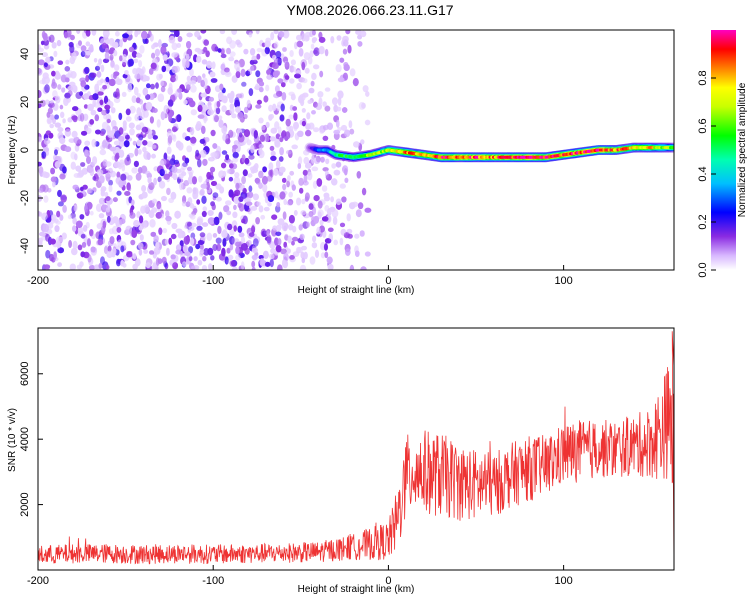 This screenshot has width=750, height=600. Describe the element at coordinates (388, 581) in the screenshot. I see `snr-x-tick-label: 0` at that location.